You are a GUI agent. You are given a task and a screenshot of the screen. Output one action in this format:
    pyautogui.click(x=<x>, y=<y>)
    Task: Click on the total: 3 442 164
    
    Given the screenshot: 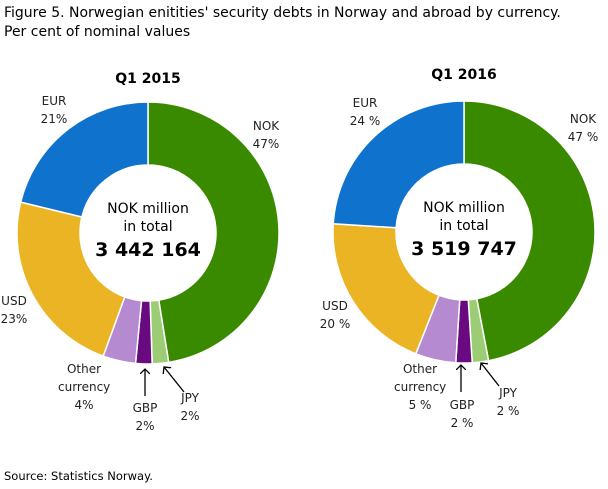 What is the action you would take?
    pyautogui.click(x=148, y=250)
    